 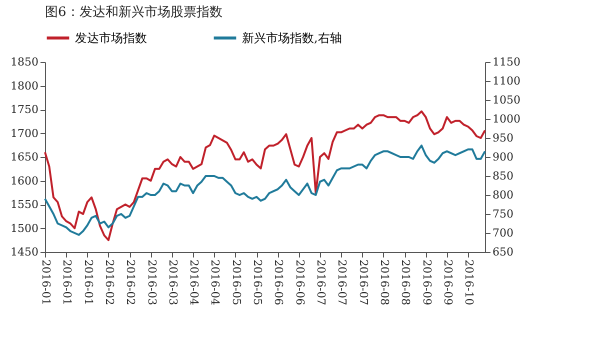 What do you see at coordinates (506, 119) in the screenshot?
I see `y2-tick-label: 1000` at bounding box center [506, 119].